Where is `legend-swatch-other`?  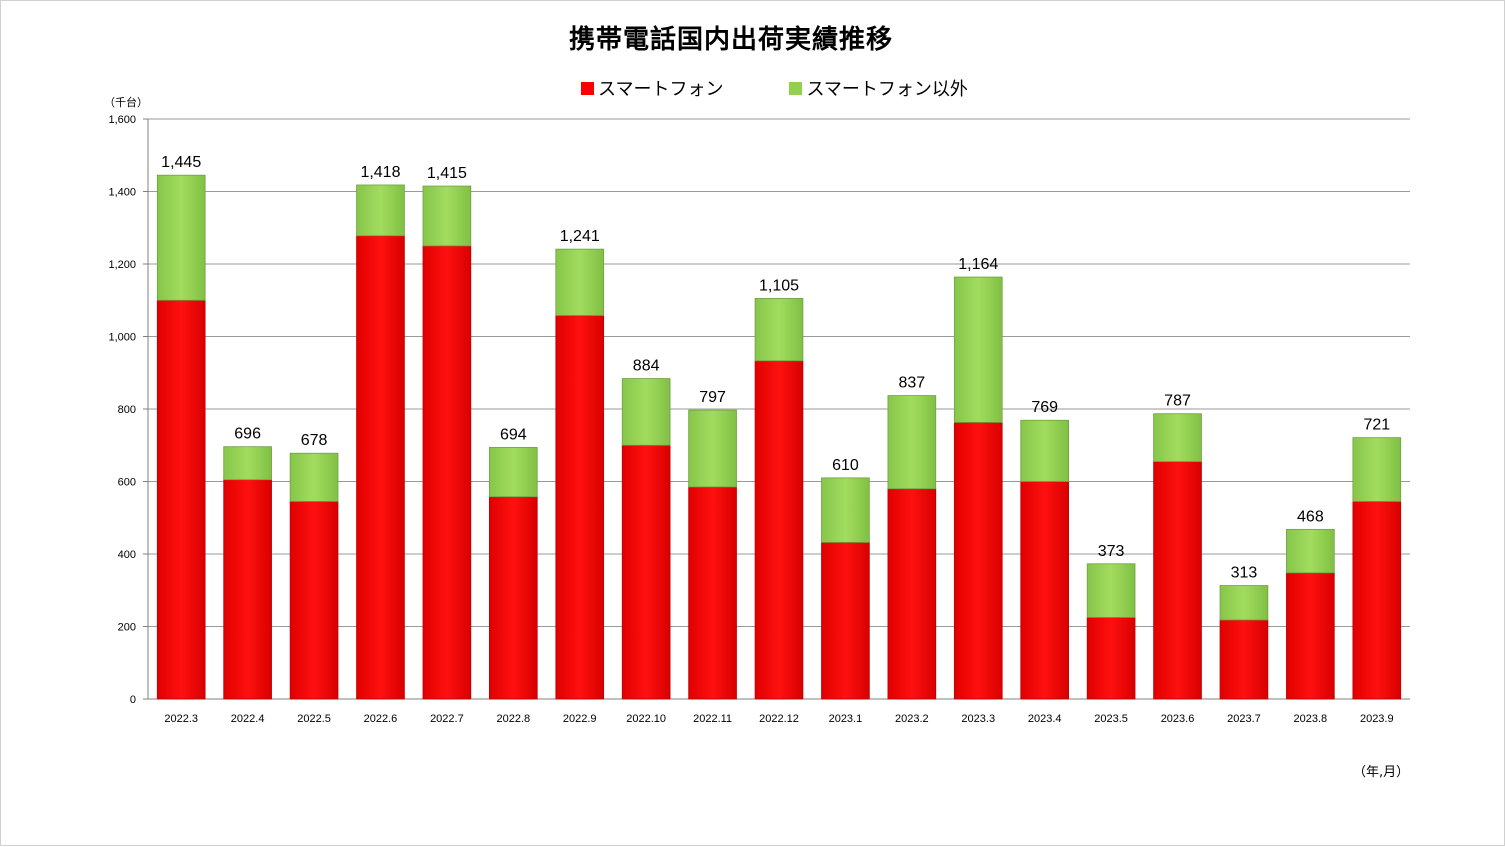
legend-swatch-other is located at coordinates (796, 88).